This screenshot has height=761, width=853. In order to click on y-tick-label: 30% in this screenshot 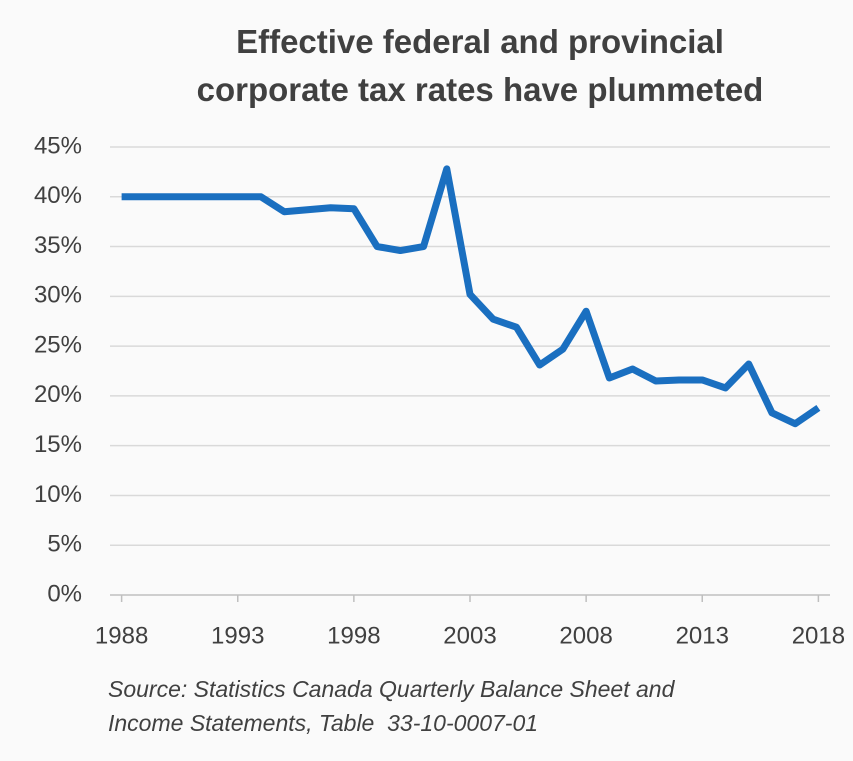, I will do `click(58, 295)`.